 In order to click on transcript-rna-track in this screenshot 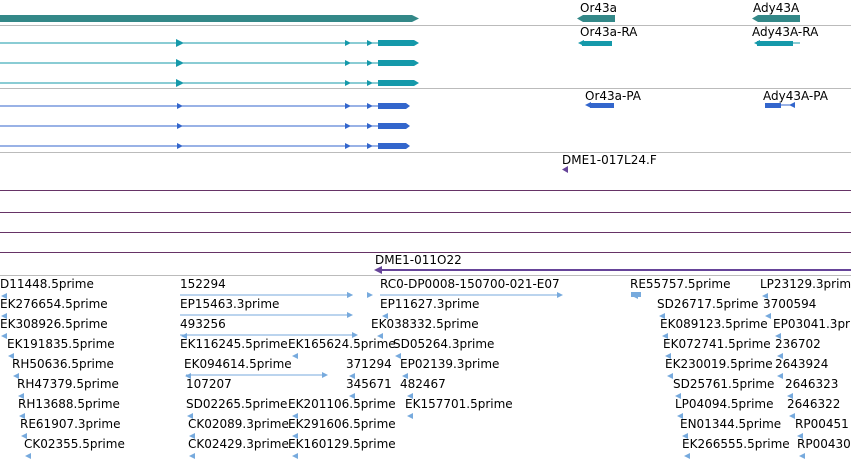, I will do `click(400, 63)`.